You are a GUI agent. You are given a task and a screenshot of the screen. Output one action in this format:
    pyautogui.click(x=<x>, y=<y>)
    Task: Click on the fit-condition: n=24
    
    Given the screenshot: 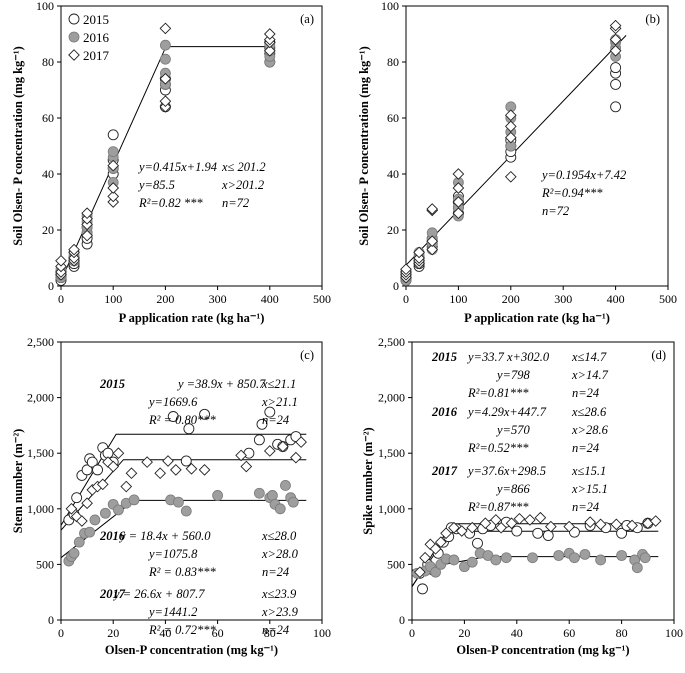 What is the action you would take?
    pyautogui.click(x=275, y=630)
    